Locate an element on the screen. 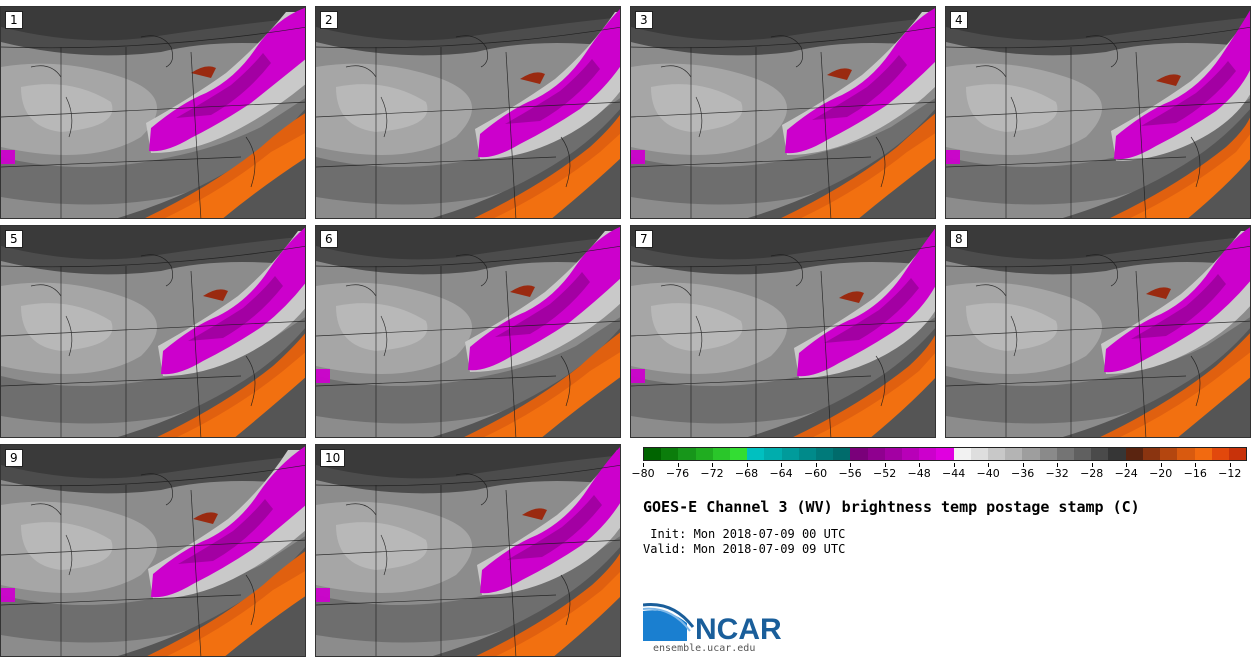 The height and width of the screenshot is (657, 1260). valid-time: Valid: Mon 2018-07-09 09 UTC is located at coordinates (744, 549).